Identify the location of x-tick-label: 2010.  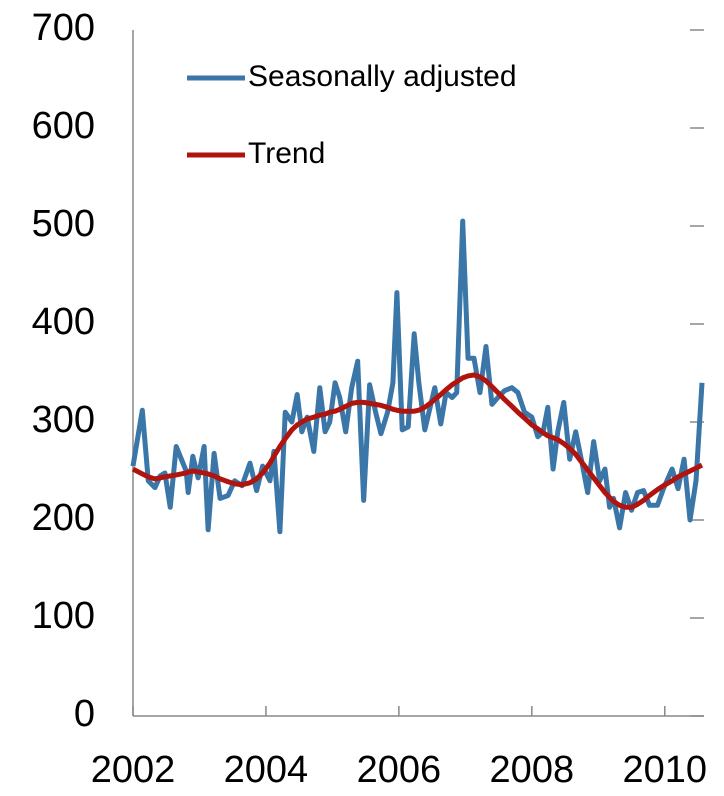
(665, 770).